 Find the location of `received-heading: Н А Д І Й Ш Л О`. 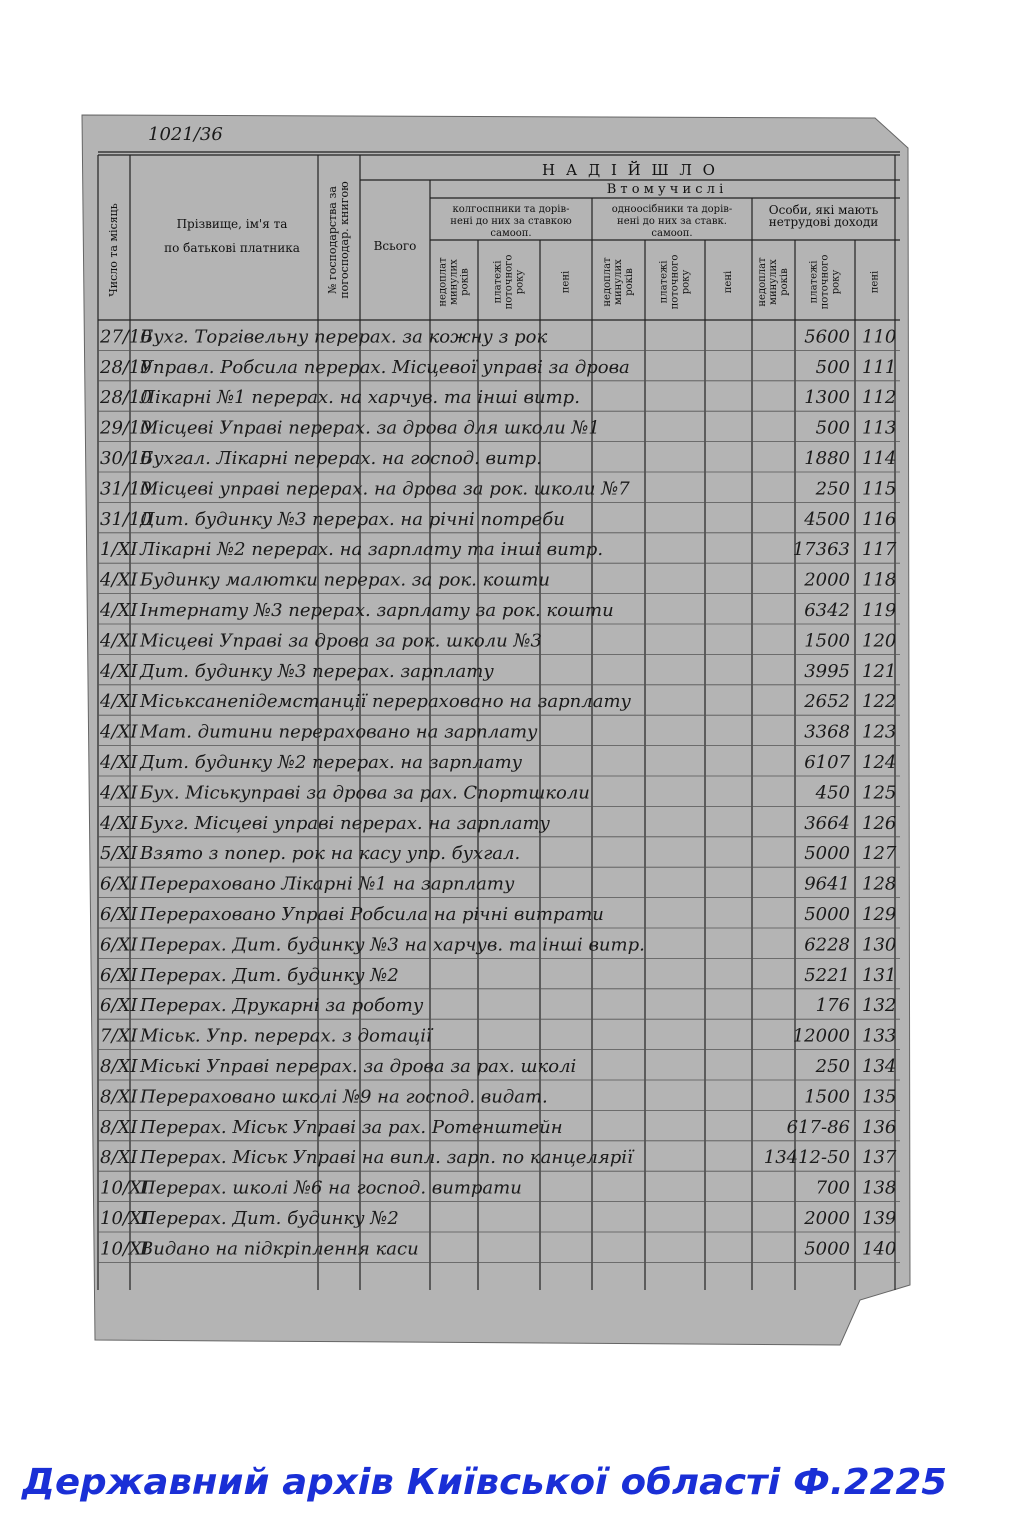

received-heading: Н А Д І Й Ш Л О is located at coordinates (630, 169).